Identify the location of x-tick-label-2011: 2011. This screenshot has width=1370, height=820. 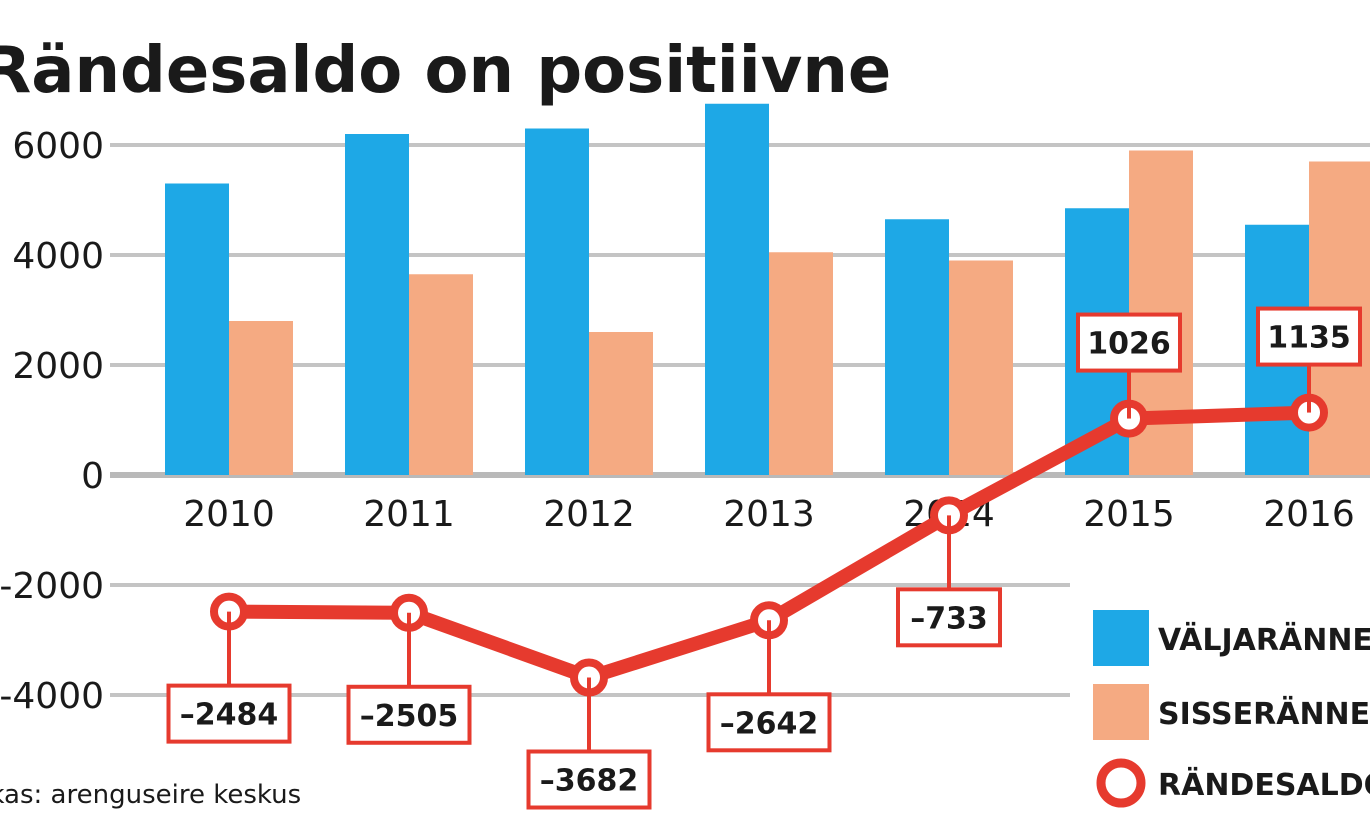
(409, 514).